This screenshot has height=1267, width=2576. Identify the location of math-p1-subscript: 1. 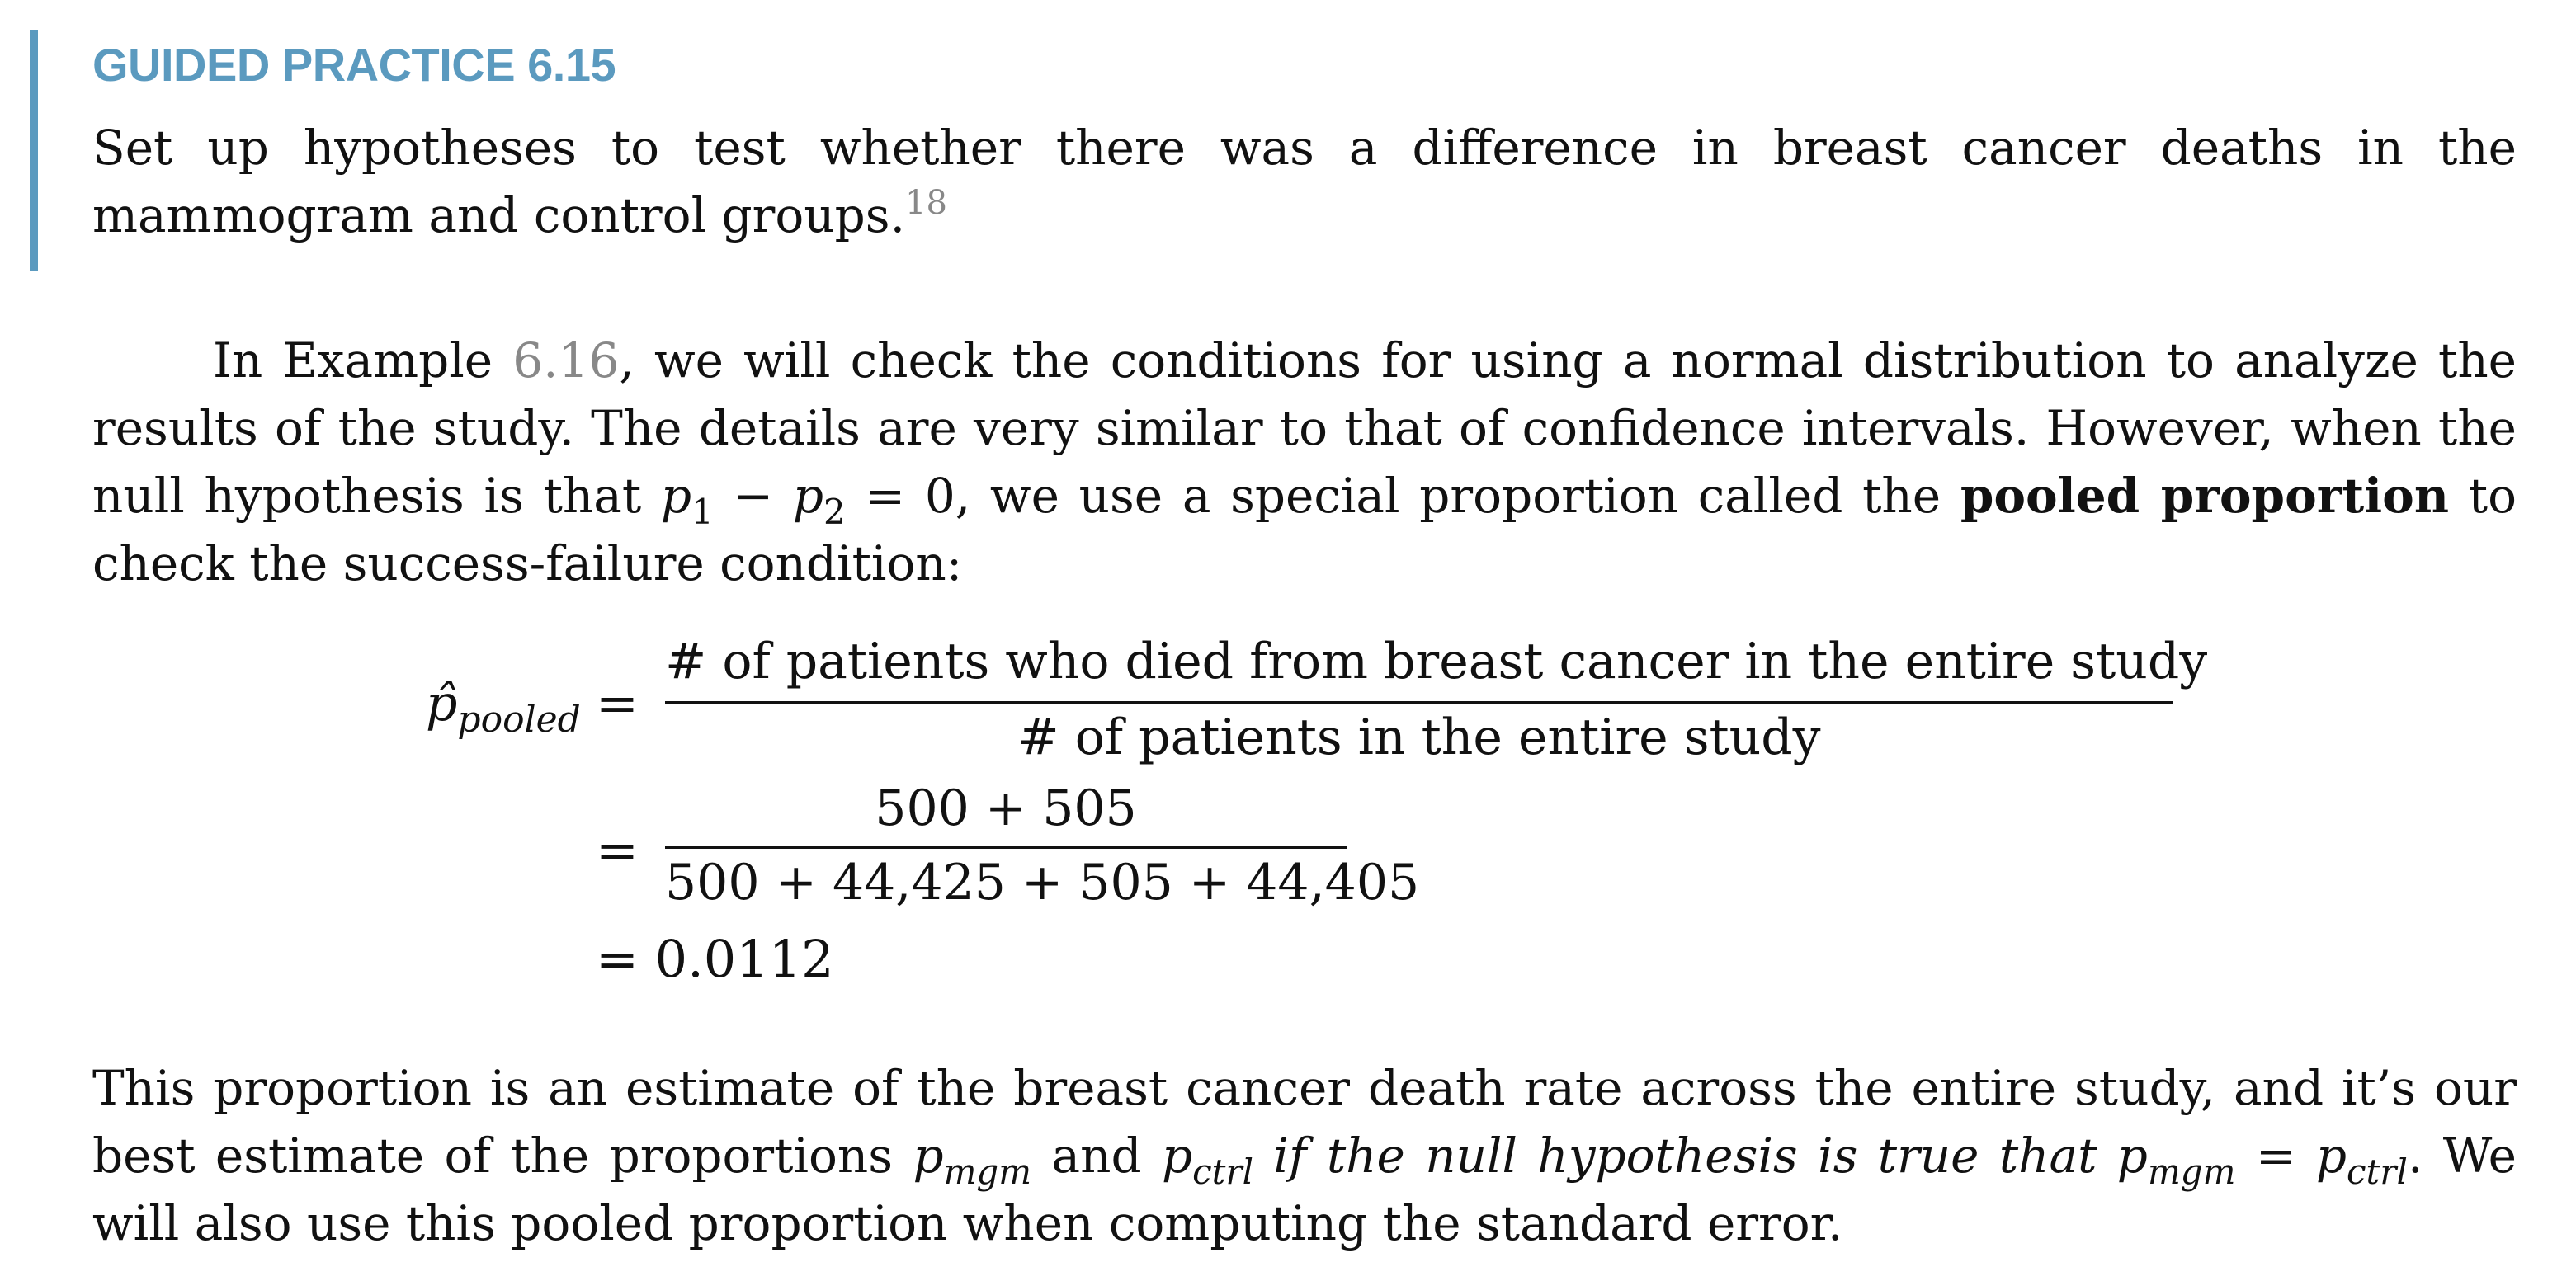
(702, 512).